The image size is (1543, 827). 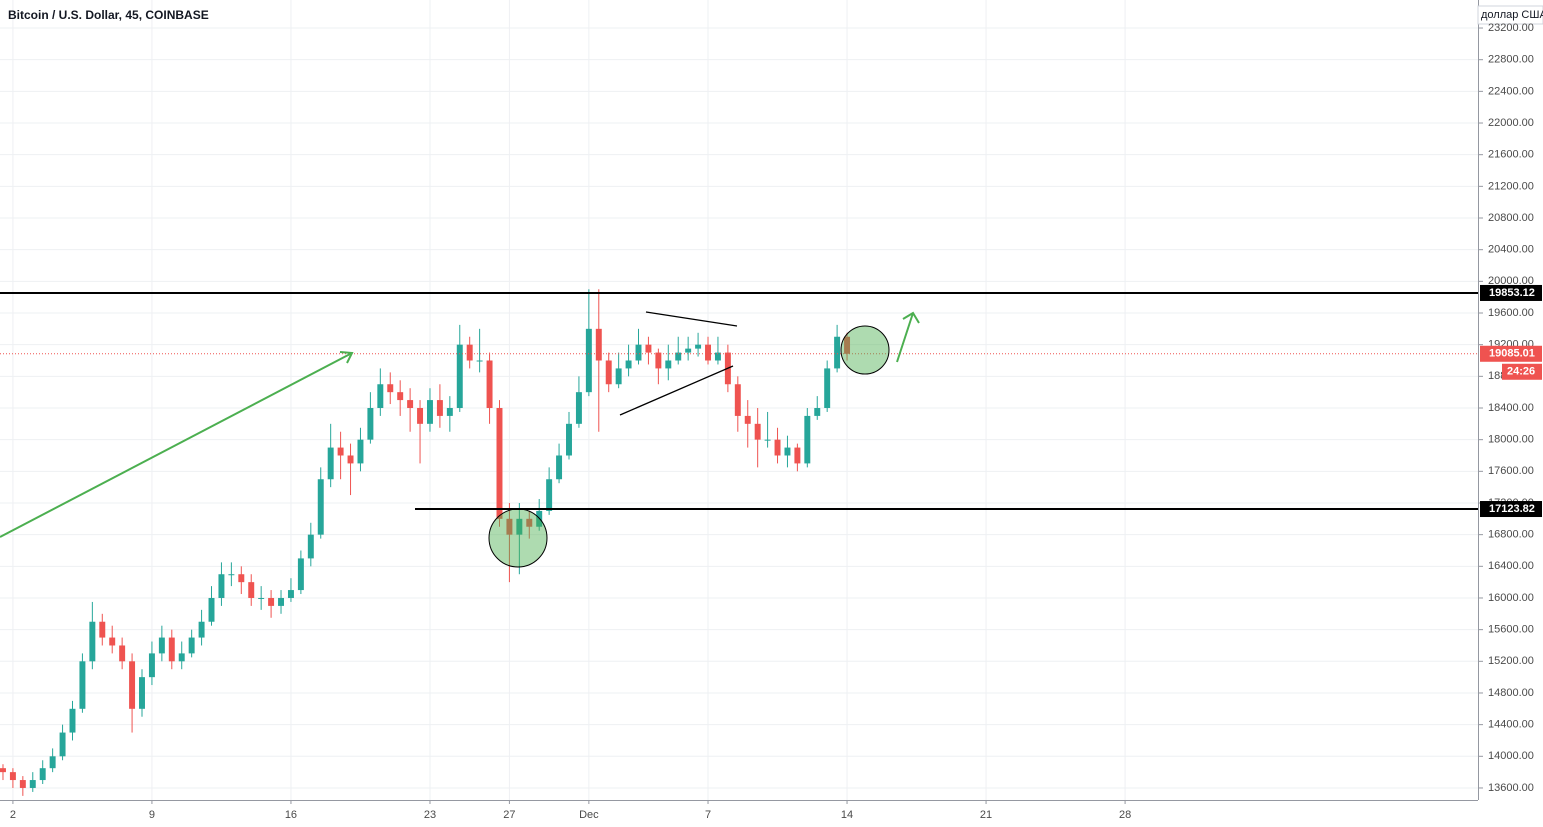 What do you see at coordinates (1511, 250) in the screenshot?
I see `y-tick-label: 20400.00` at bounding box center [1511, 250].